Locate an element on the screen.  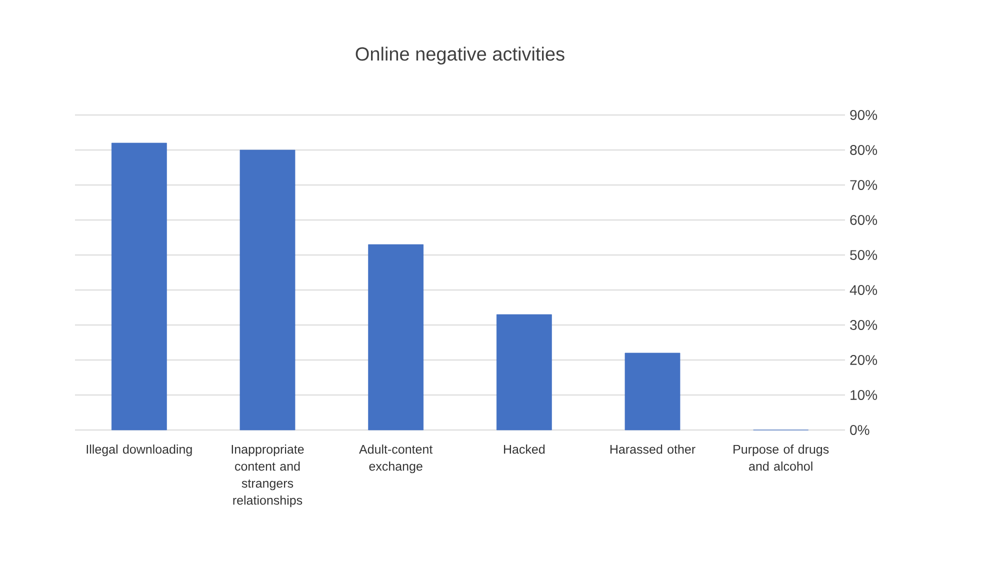
y-tick-label: 30% is located at coordinates (864, 325).